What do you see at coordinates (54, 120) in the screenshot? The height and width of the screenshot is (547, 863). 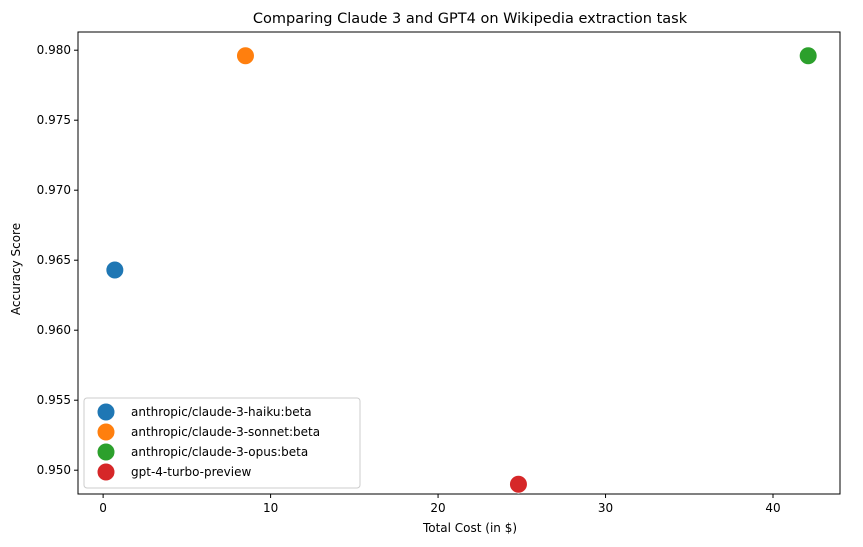 I see `y-tick-label: 0.975` at bounding box center [54, 120].